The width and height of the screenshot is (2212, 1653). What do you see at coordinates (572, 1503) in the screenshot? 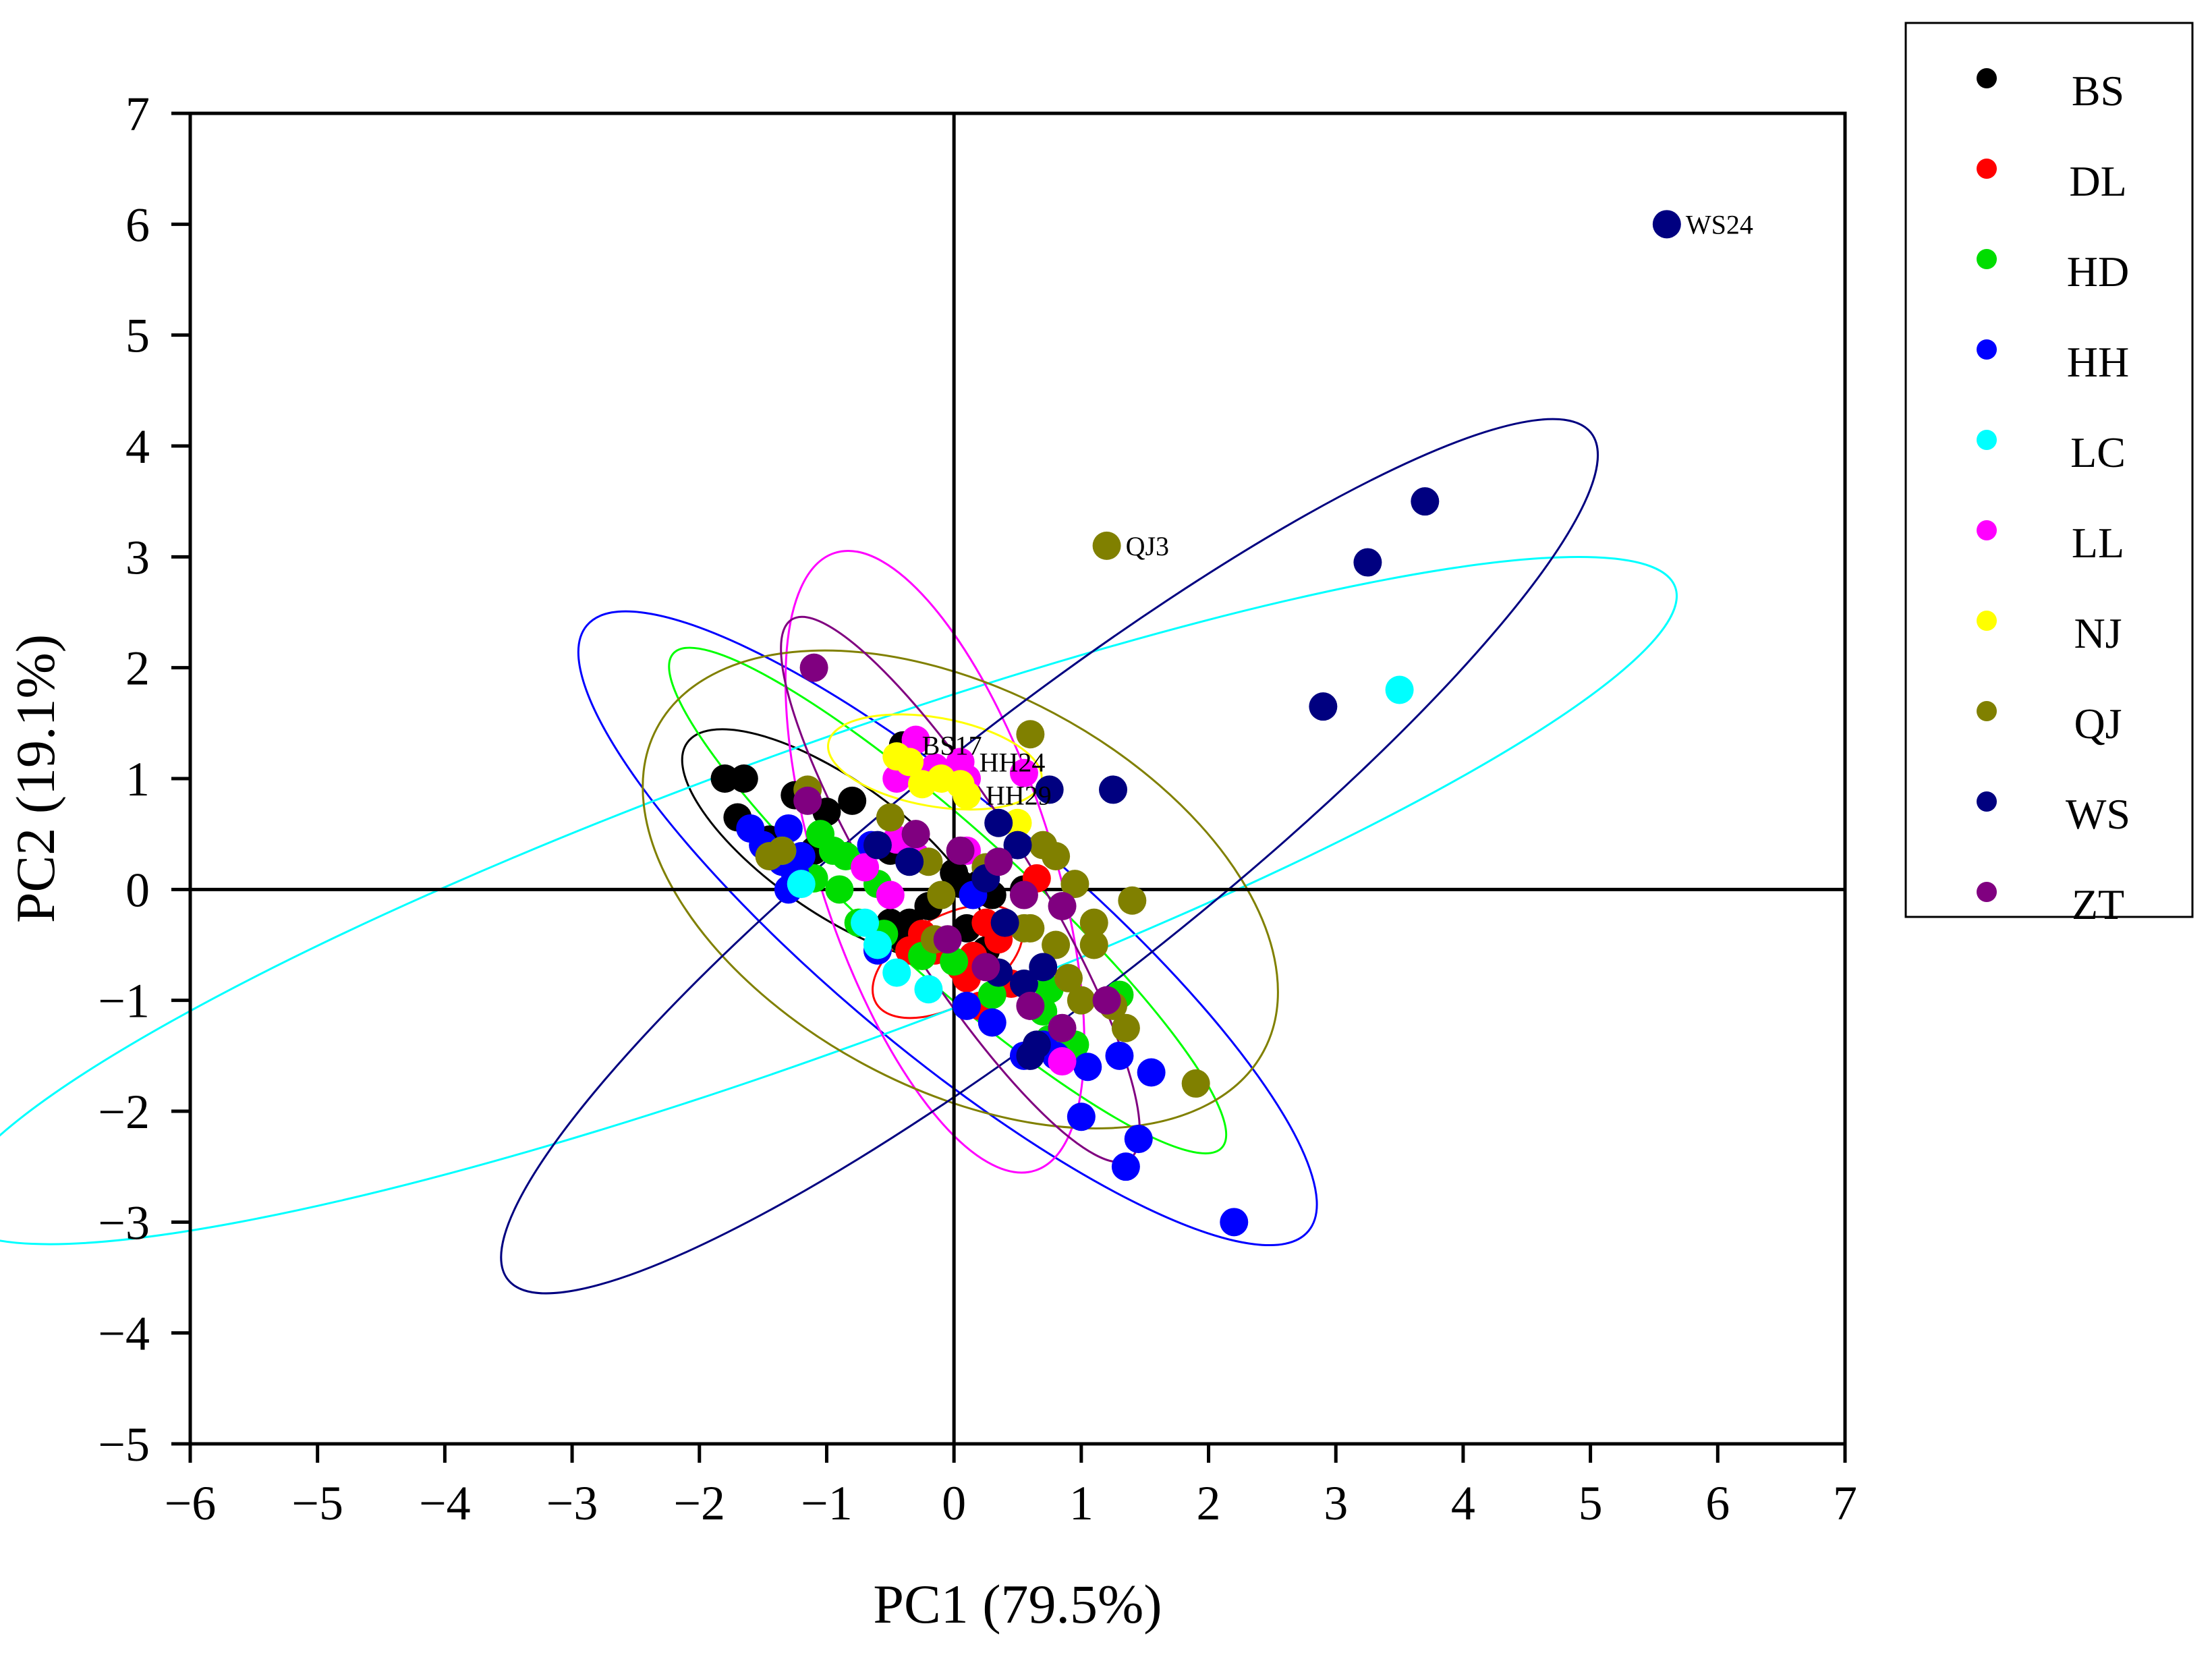
I see `x-tick-label: −3` at bounding box center [572, 1503].